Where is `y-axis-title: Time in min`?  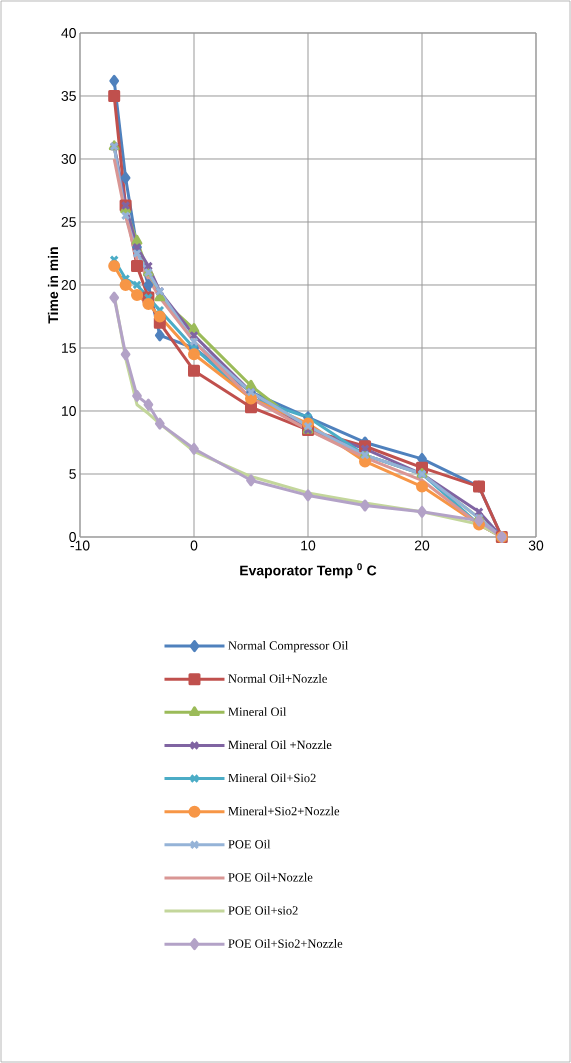 y-axis-title: Time in min is located at coordinates (53, 285).